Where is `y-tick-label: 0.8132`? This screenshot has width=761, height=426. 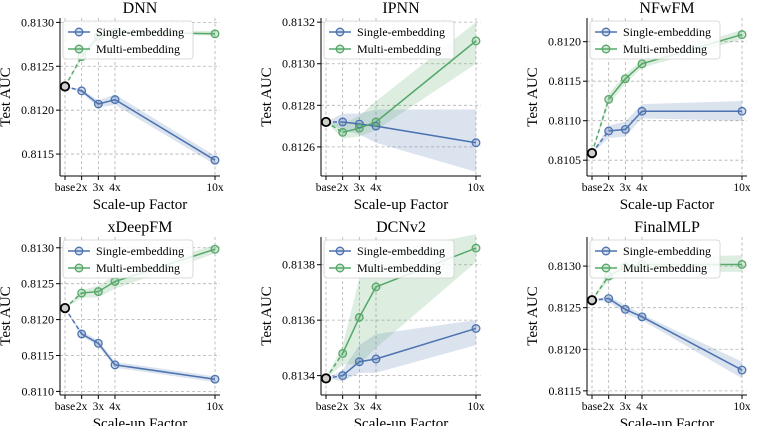
y-tick-label: 0.8132 is located at coordinates (298, 22).